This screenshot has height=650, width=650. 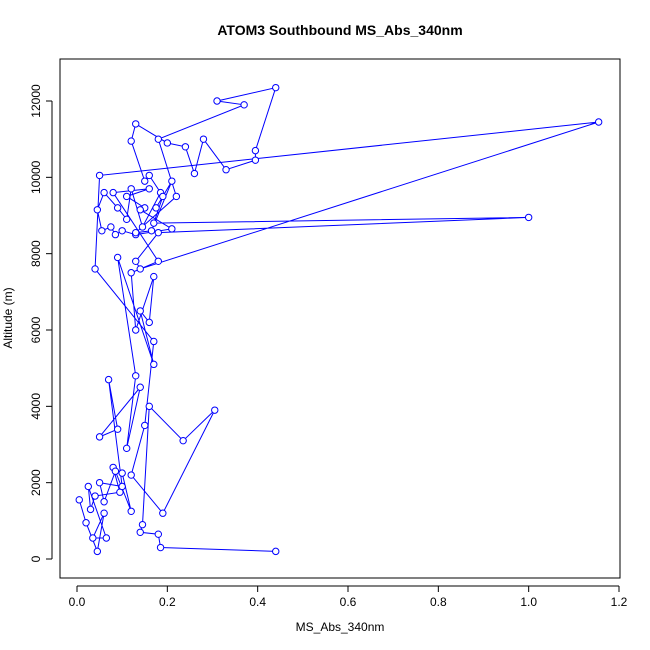 I want to click on y-tick-label: 0, so click(x=36, y=558).